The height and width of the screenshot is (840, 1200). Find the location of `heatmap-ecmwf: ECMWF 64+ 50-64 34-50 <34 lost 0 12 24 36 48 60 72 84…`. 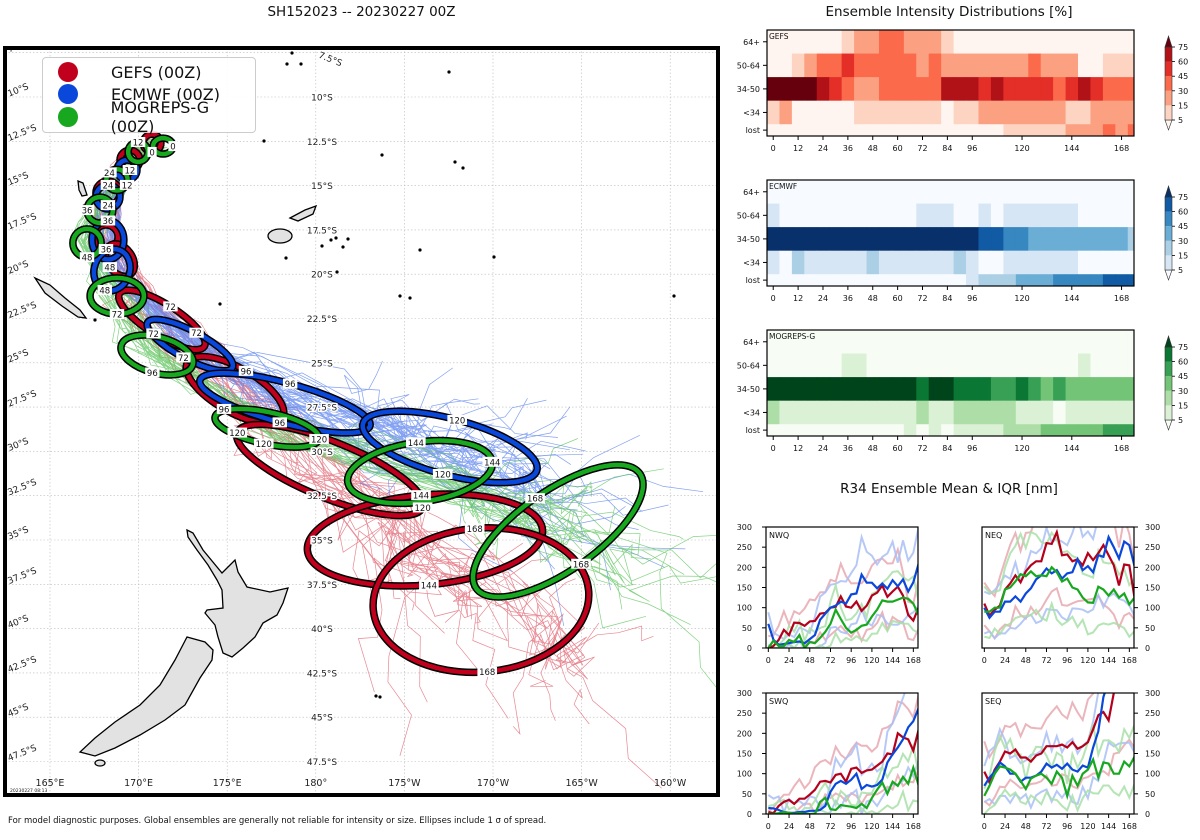

heatmap-ecmwf: ECMWF 64+ 50-64 34-50 <34 lost 0 12 24 36 48 60 72 84… is located at coordinates (962, 241).